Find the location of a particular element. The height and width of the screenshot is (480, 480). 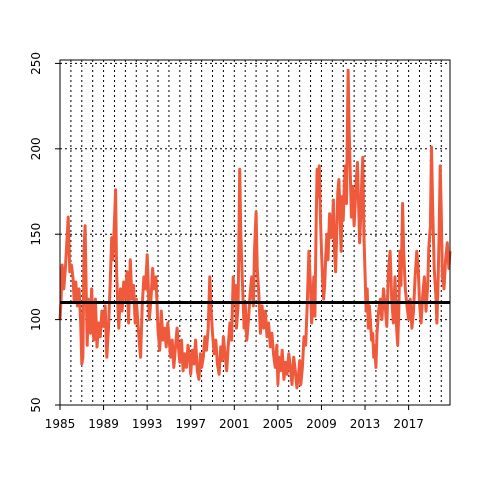

x-tick-label: 2013 is located at coordinates (365, 424).